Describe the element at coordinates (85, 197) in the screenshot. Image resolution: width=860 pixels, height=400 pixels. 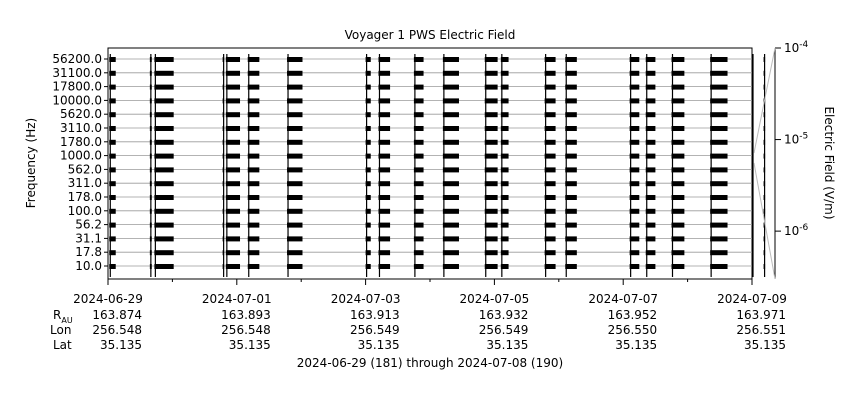
I see `y-tick-label: 178.0` at that location.